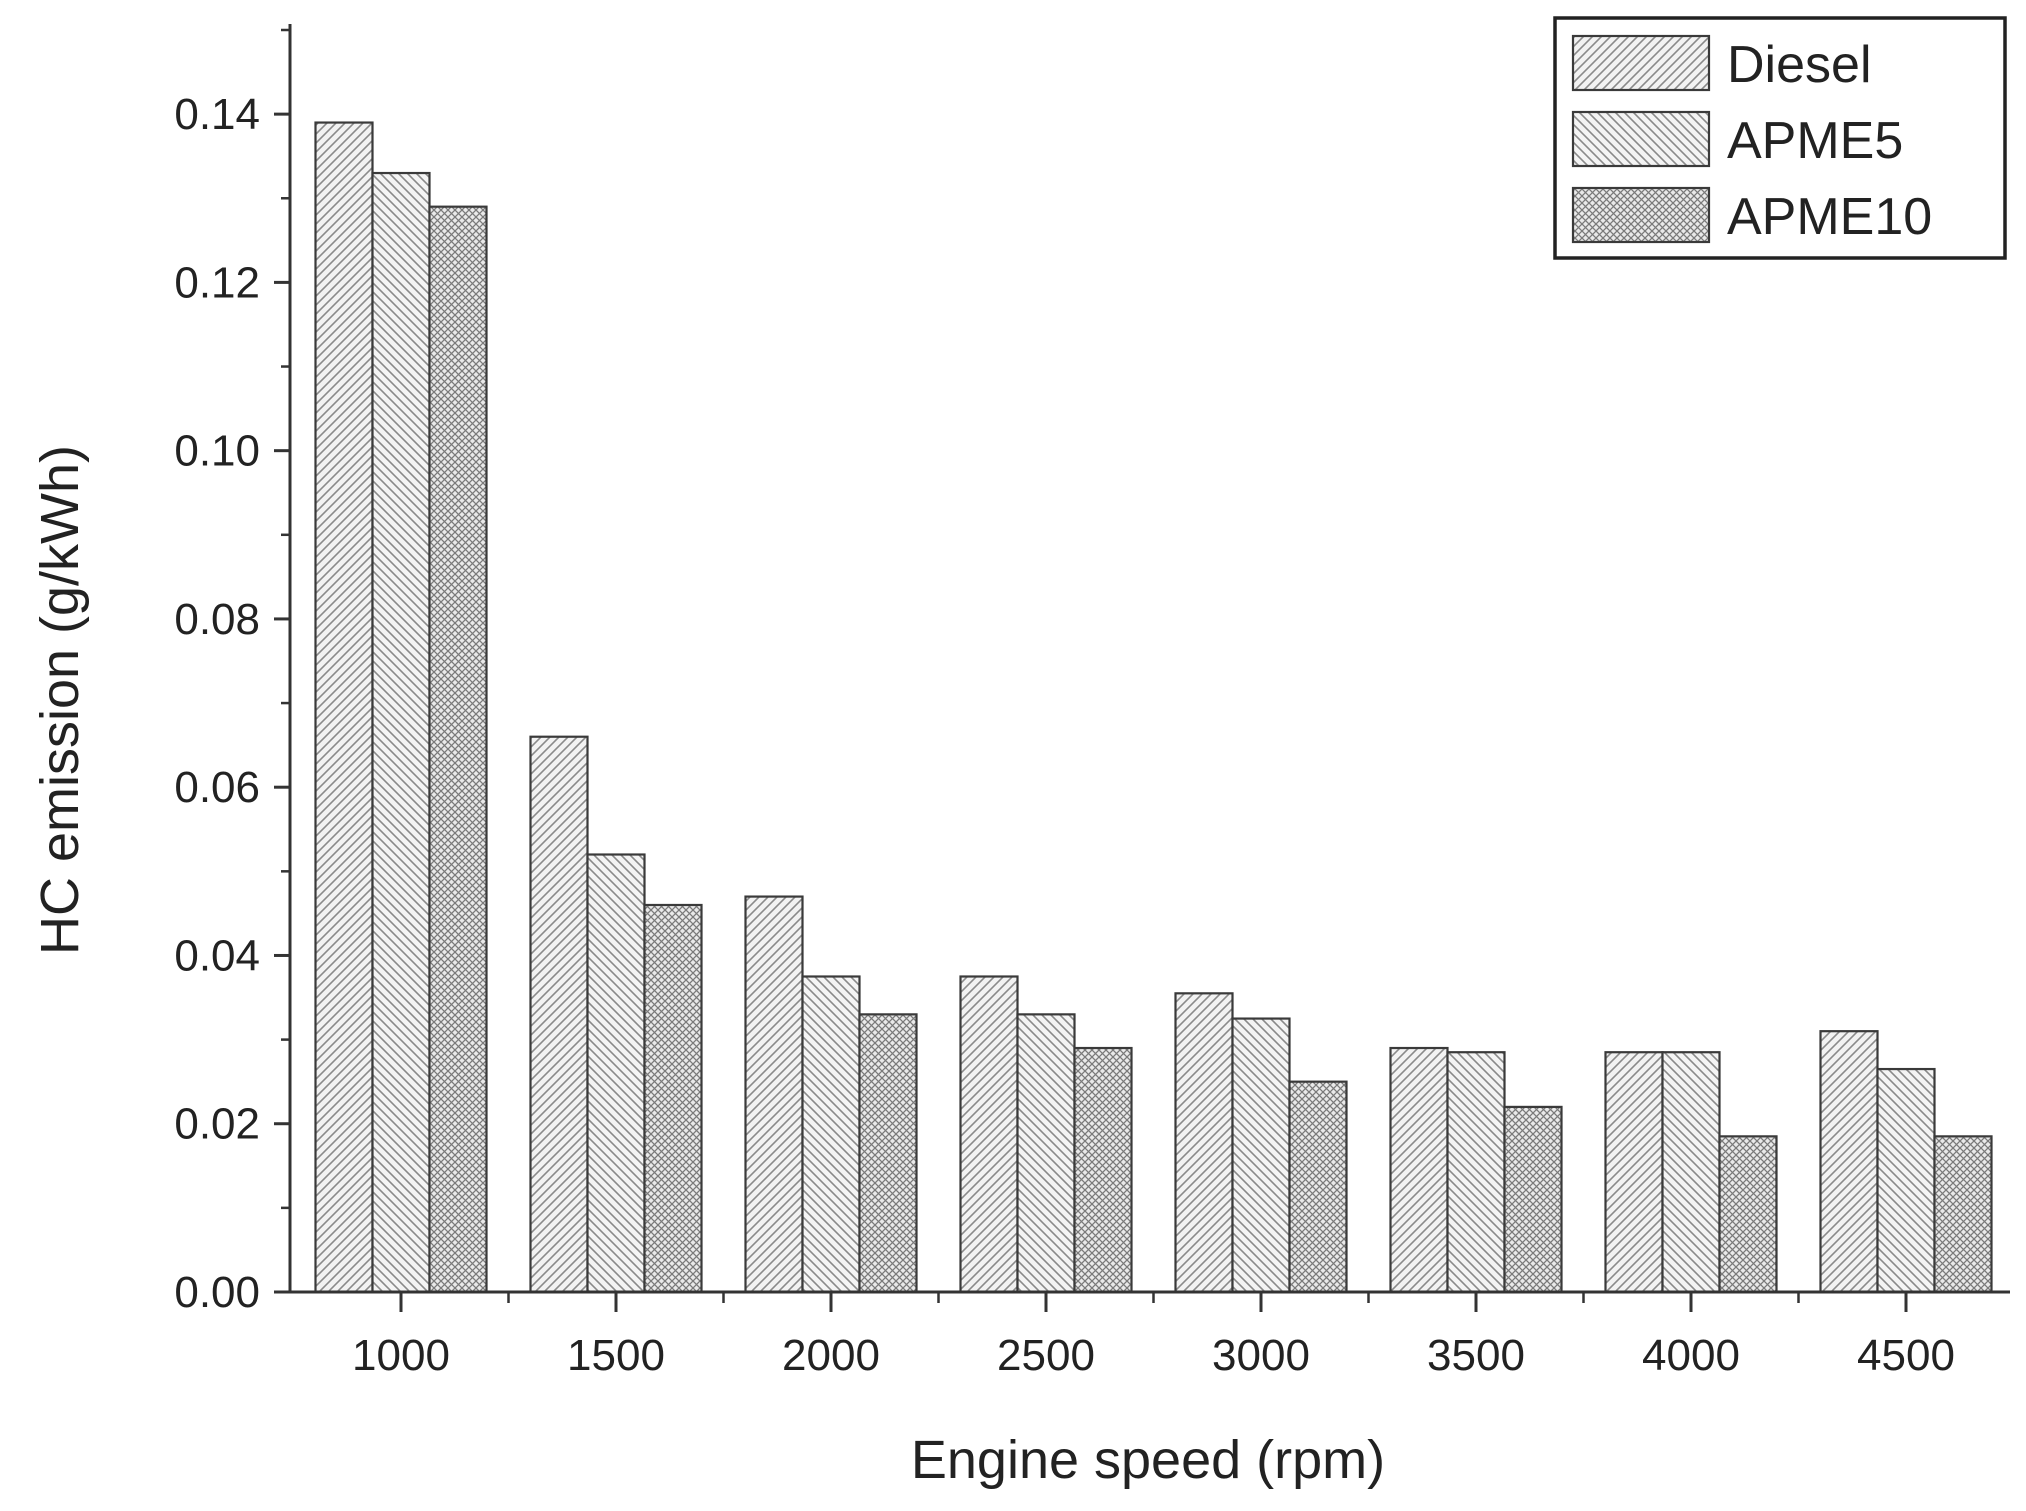  Describe the element at coordinates (1046, 1355) in the screenshot. I see `x-tick-label: 2500` at that location.